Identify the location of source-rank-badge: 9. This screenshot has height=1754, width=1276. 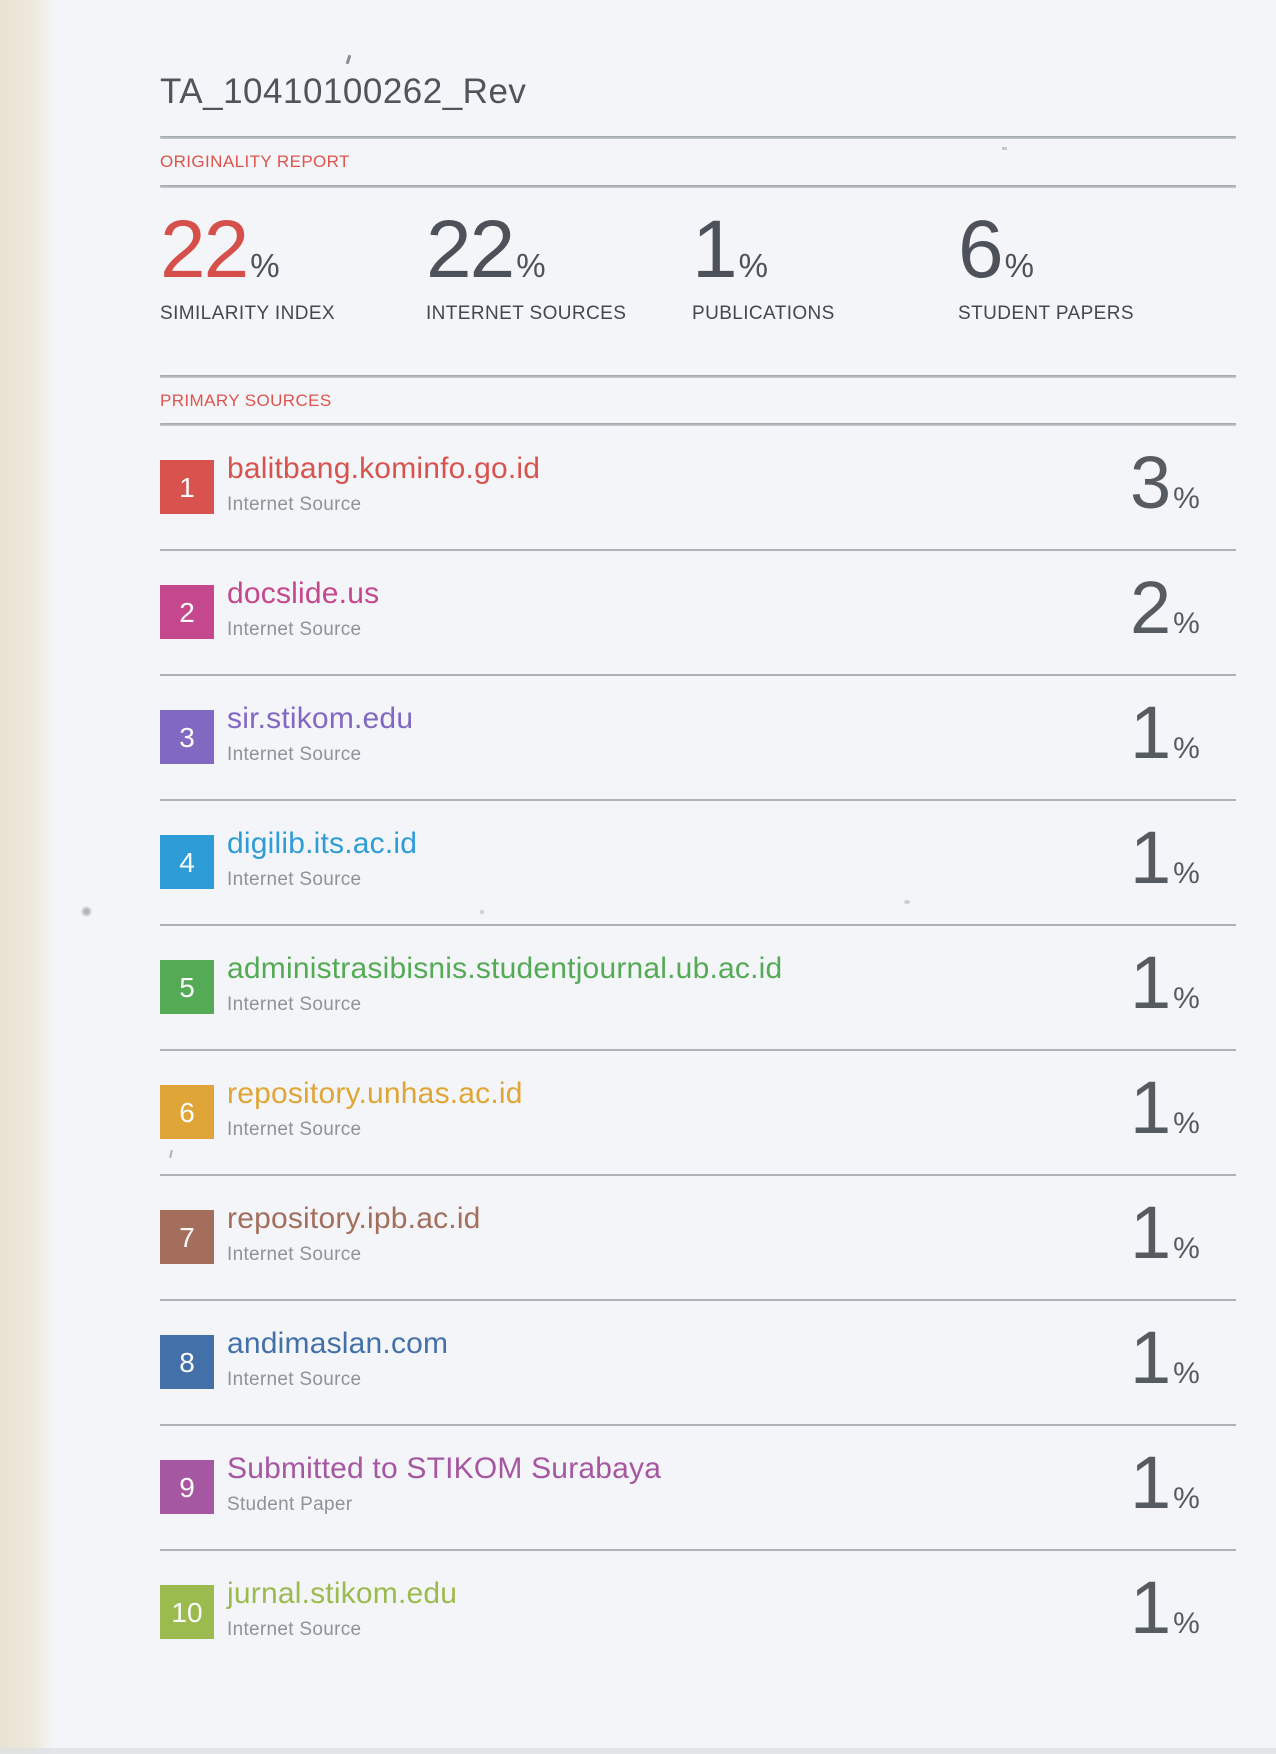
(187, 1487).